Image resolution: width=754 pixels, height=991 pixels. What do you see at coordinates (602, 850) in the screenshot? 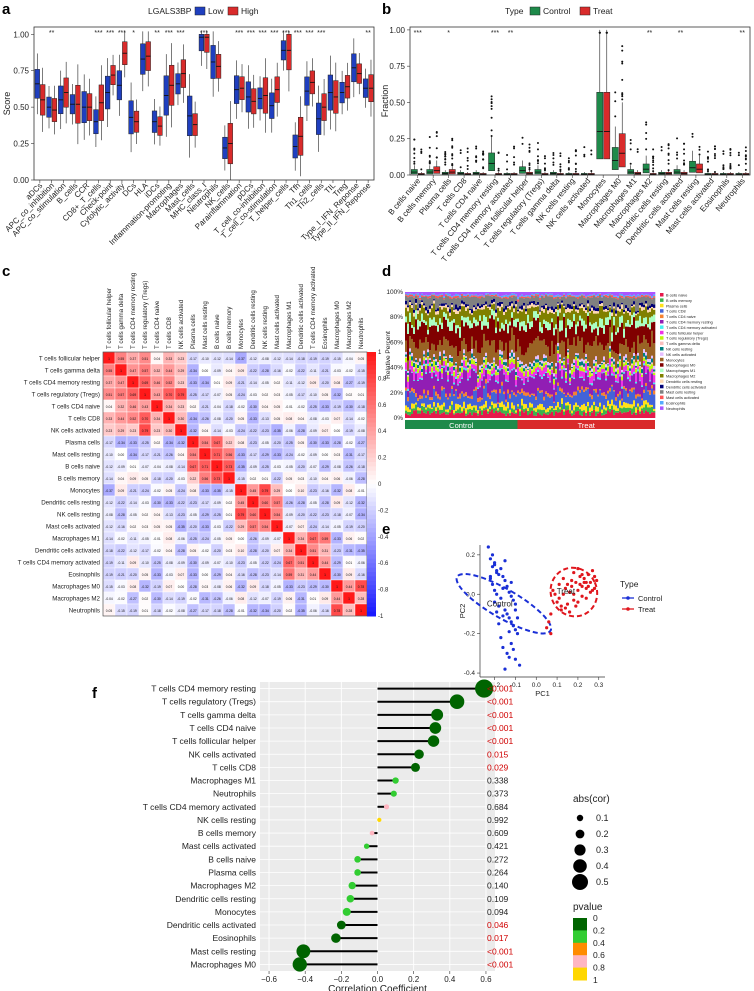
I see `panel-f-size-legend-label: 0.3` at bounding box center [602, 850].